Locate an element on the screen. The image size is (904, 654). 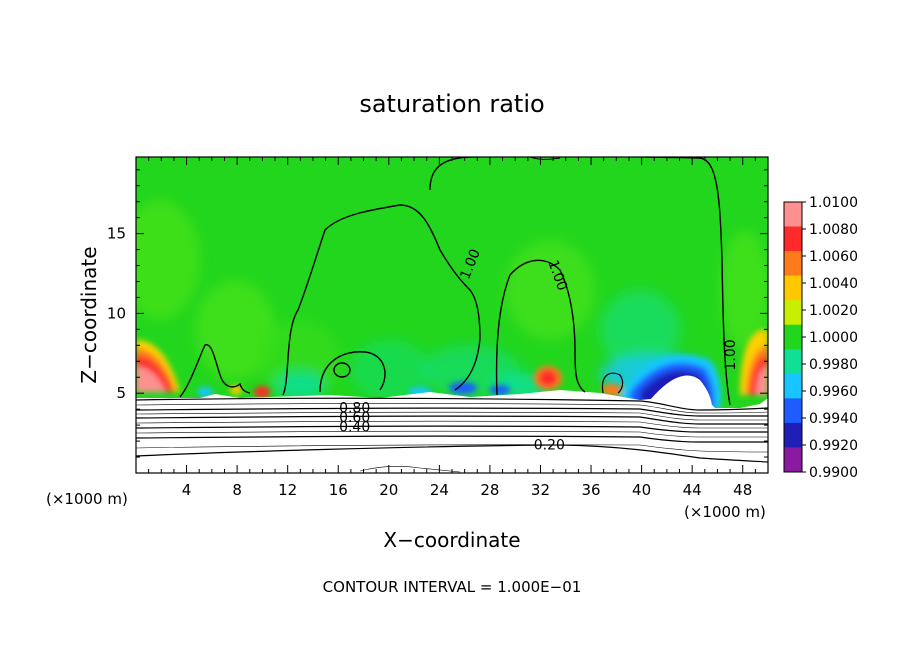
x-tick-label: 4 is located at coordinates (187, 490).